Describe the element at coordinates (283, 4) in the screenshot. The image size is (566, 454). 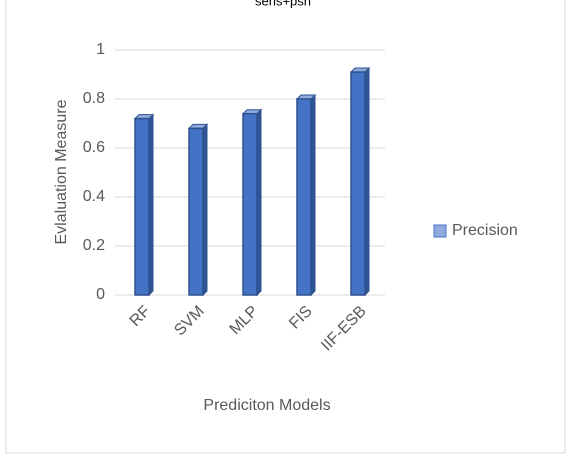
I see `chart-title: sens+psn` at that location.